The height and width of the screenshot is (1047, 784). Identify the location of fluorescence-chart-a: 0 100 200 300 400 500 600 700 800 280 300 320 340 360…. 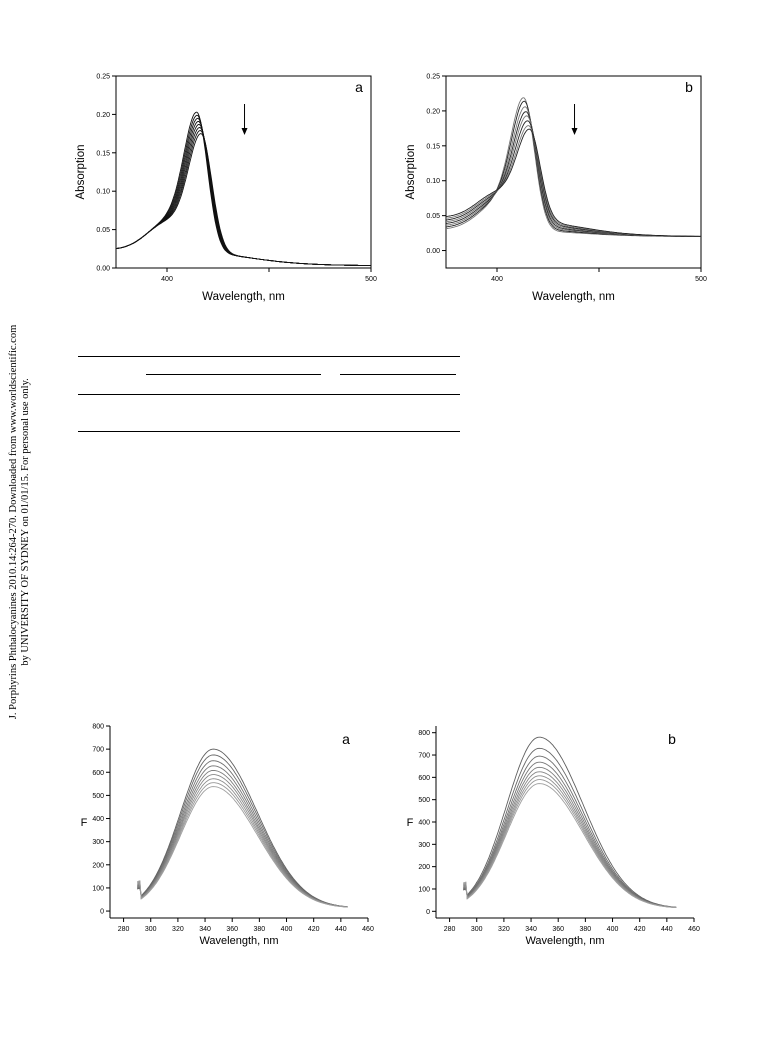
(224, 836).